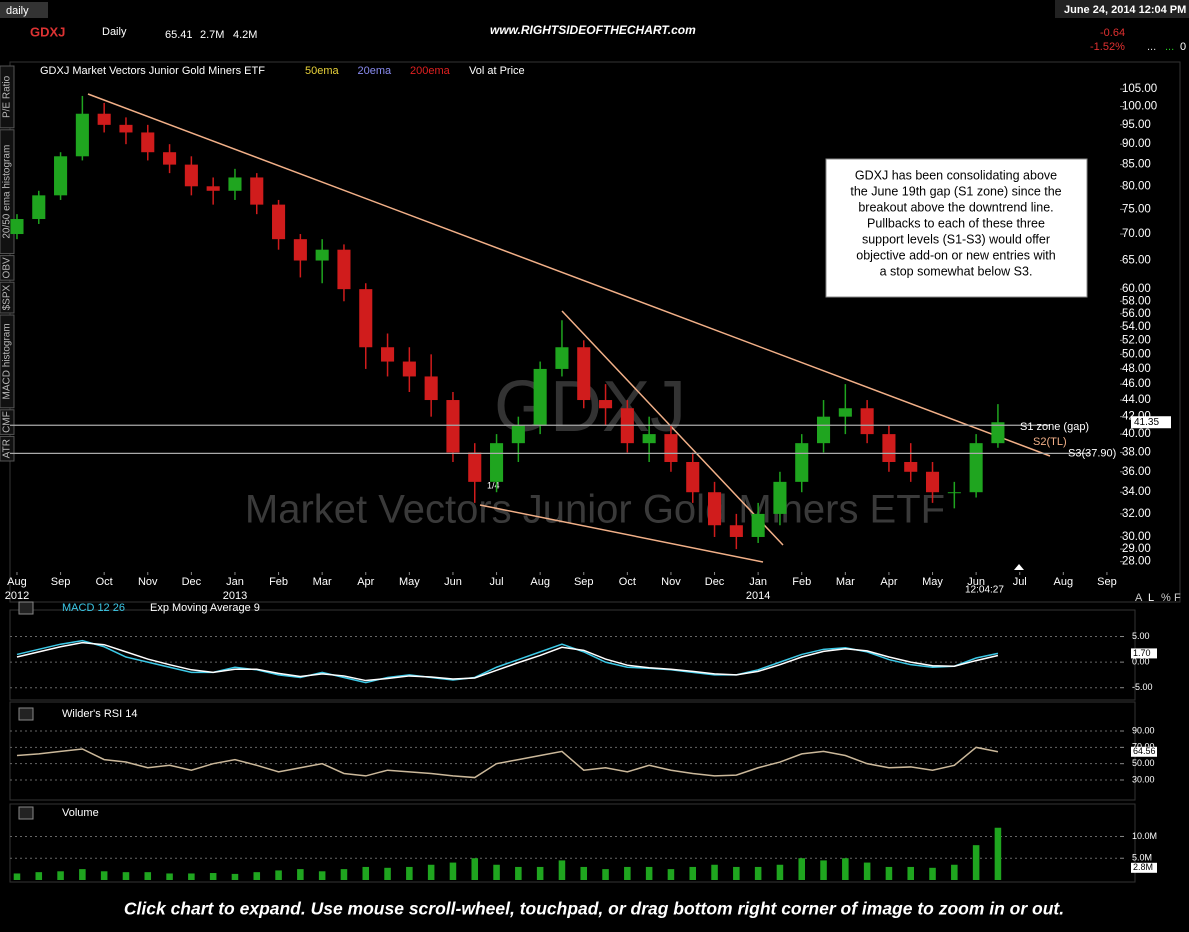 Image resolution: width=1189 pixels, height=932 pixels. I want to click on s2-label: S2(TL), so click(1050, 442).